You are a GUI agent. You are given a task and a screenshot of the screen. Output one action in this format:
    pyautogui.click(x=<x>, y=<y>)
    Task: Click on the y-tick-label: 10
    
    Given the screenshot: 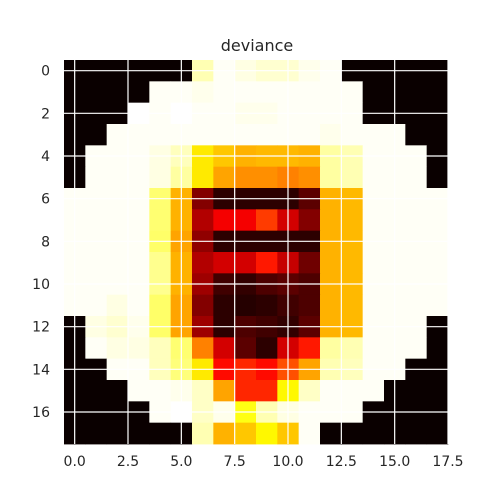 What is the action you would take?
    pyautogui.click(x=41, y=285)
    